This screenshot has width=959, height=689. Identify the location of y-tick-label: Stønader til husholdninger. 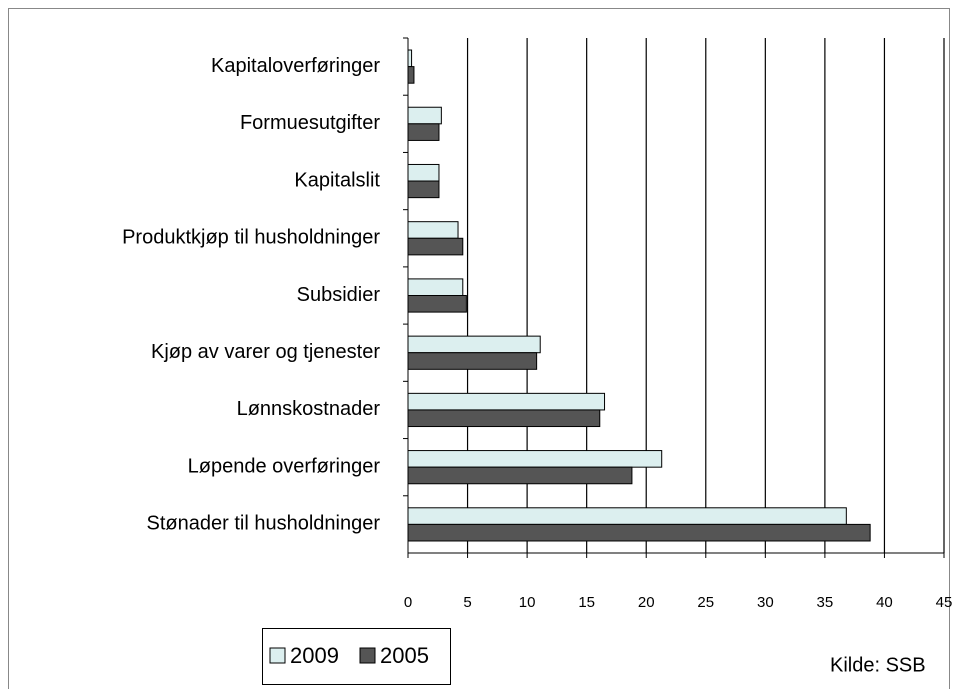
(264, 524).